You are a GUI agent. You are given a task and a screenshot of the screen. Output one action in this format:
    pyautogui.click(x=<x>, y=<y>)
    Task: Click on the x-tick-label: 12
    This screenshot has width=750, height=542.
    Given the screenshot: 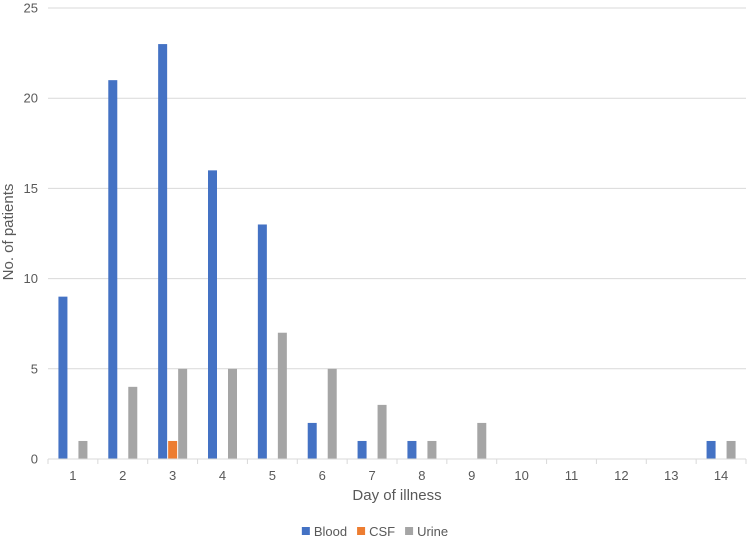 What is the action you would take?
    pyautogui.click(x=621, y=475)
    